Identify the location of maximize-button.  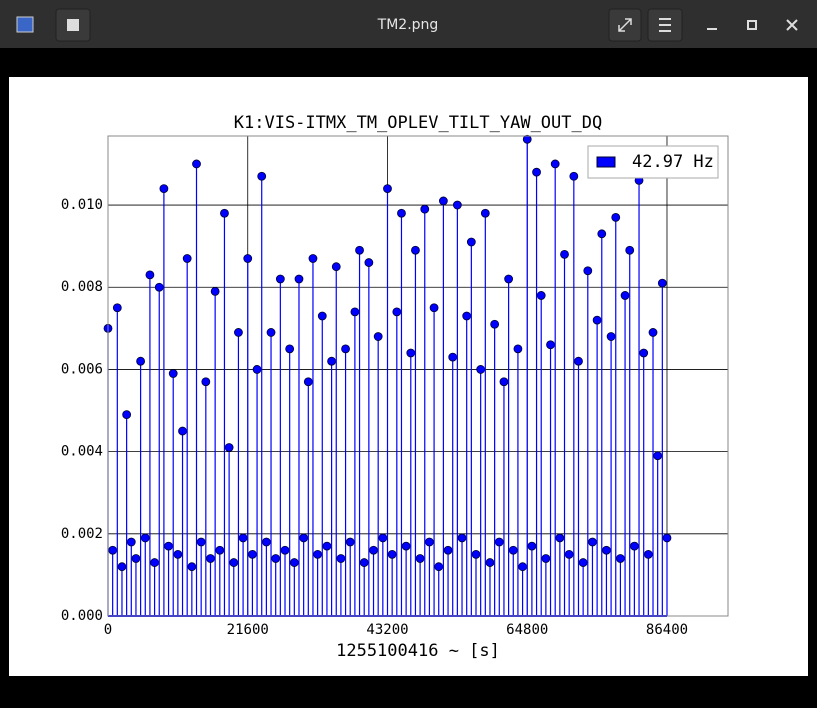
(752, 25).